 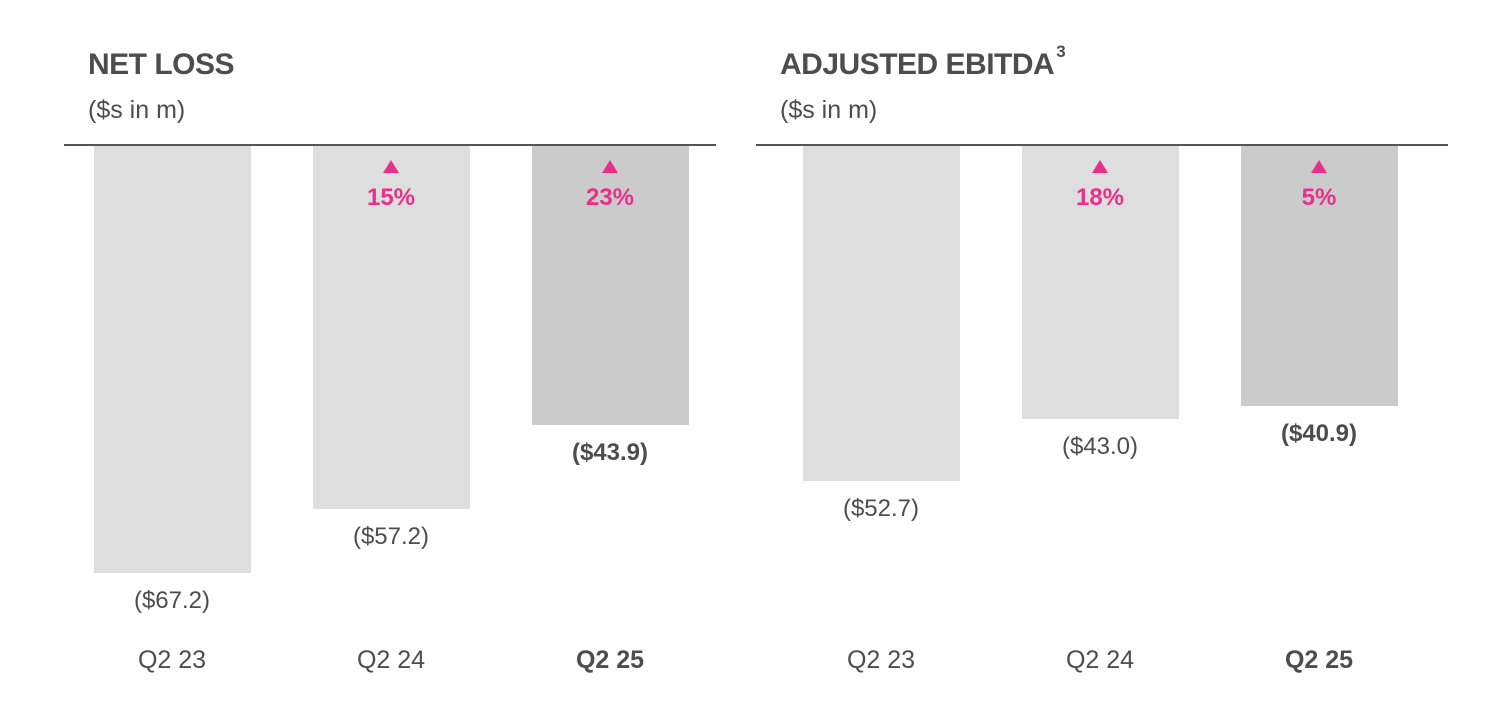 What do you see at coordinates (1100, 447) in the screenshot?
I see `adjusted-ebitda-value-label: ($43.0)` at bounding box center [1100, 447].